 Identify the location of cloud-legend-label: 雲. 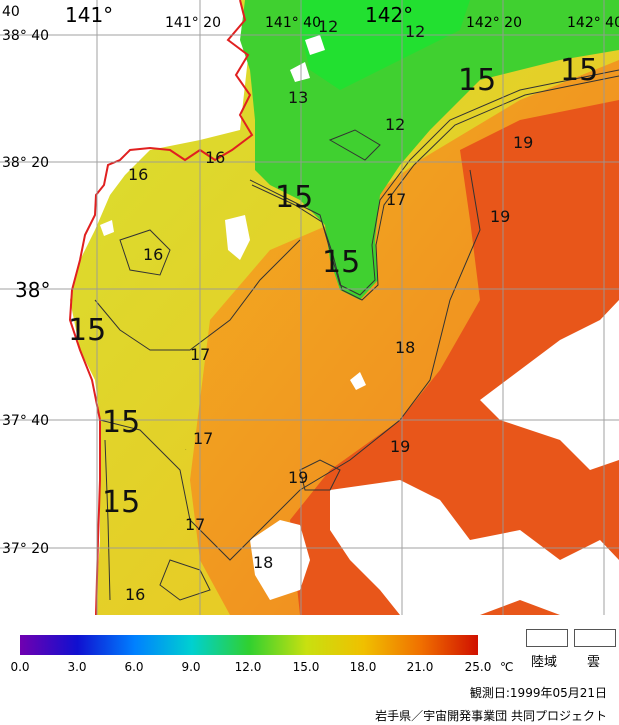
(594, 662).